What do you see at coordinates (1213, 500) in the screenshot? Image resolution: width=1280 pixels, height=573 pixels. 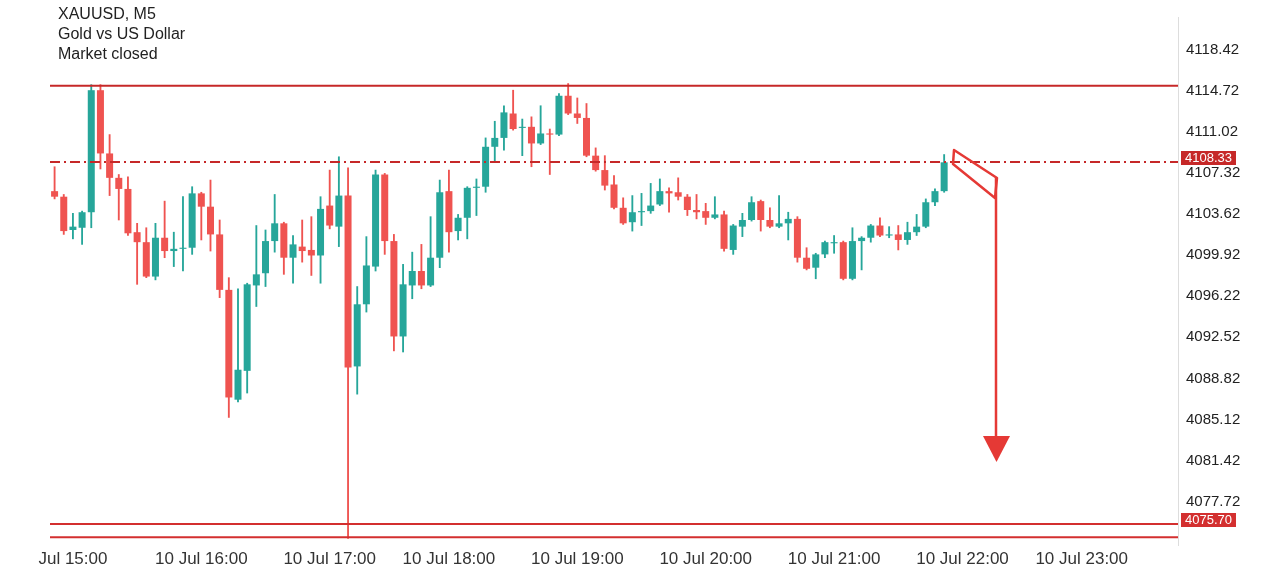 I see `y-tick-label: 4077.72` at bounding box center [1213, 500].